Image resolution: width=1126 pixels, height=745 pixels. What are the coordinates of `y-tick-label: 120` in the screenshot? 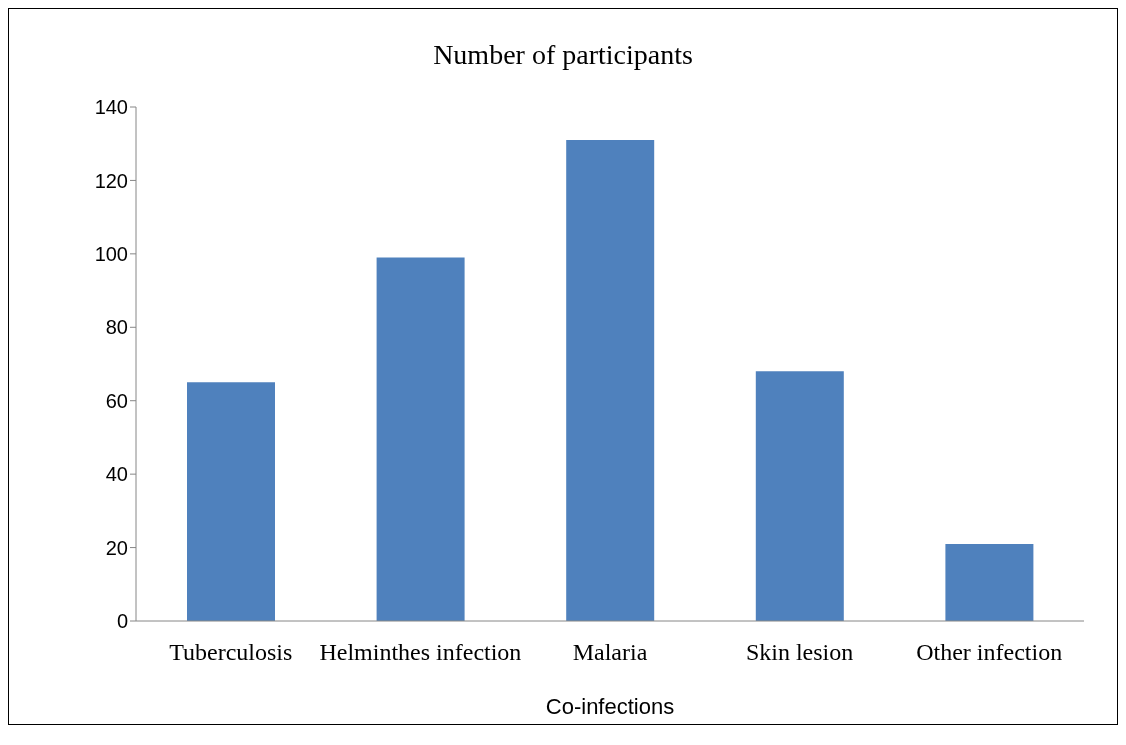 It's located at (111, 180).